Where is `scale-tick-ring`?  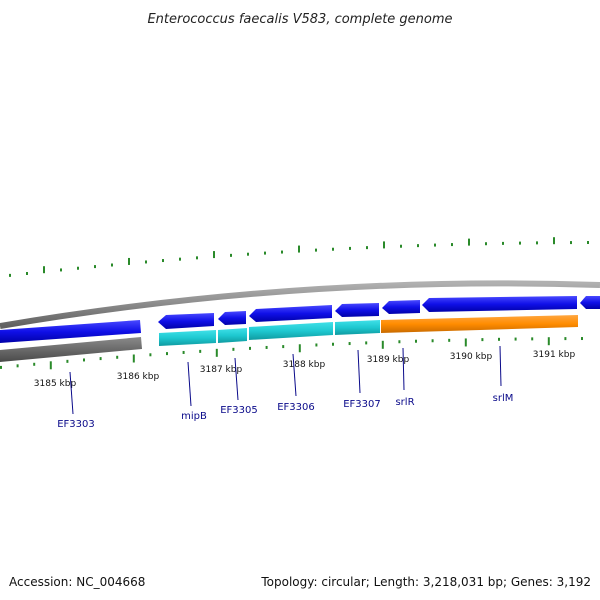
scale-tick-ring is located at coordinates (291, 353).